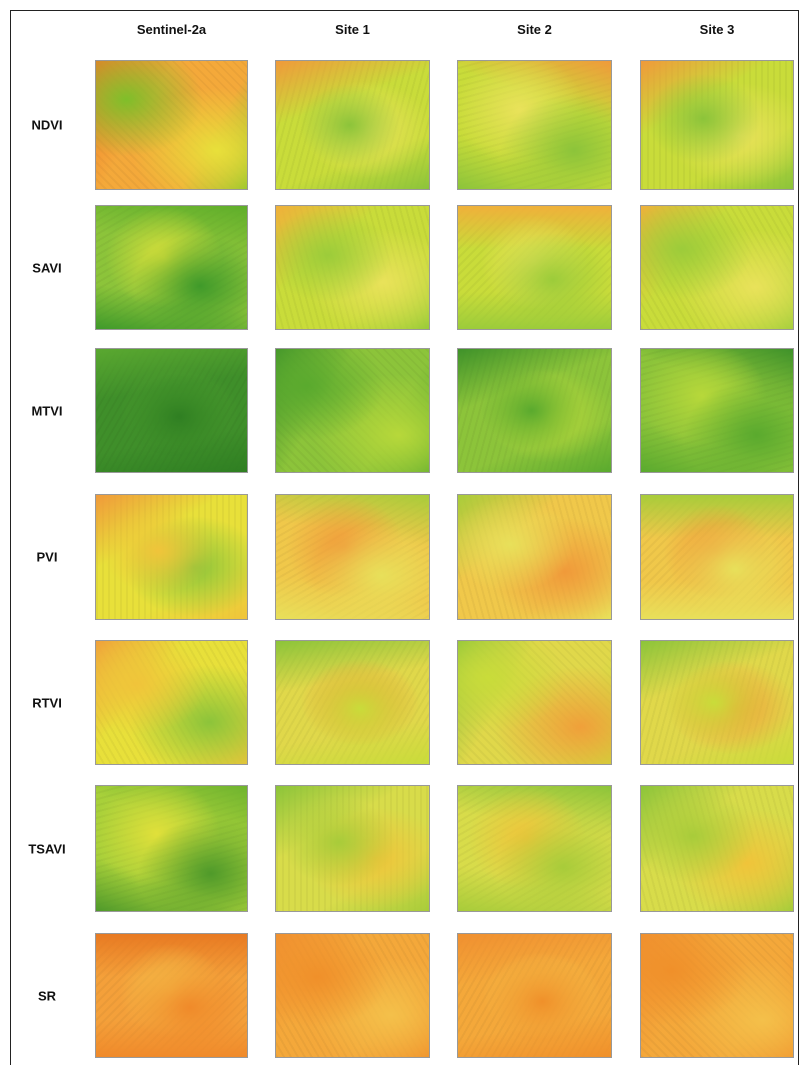  I want to click on row-label: TSAVI, so click(47, 848).